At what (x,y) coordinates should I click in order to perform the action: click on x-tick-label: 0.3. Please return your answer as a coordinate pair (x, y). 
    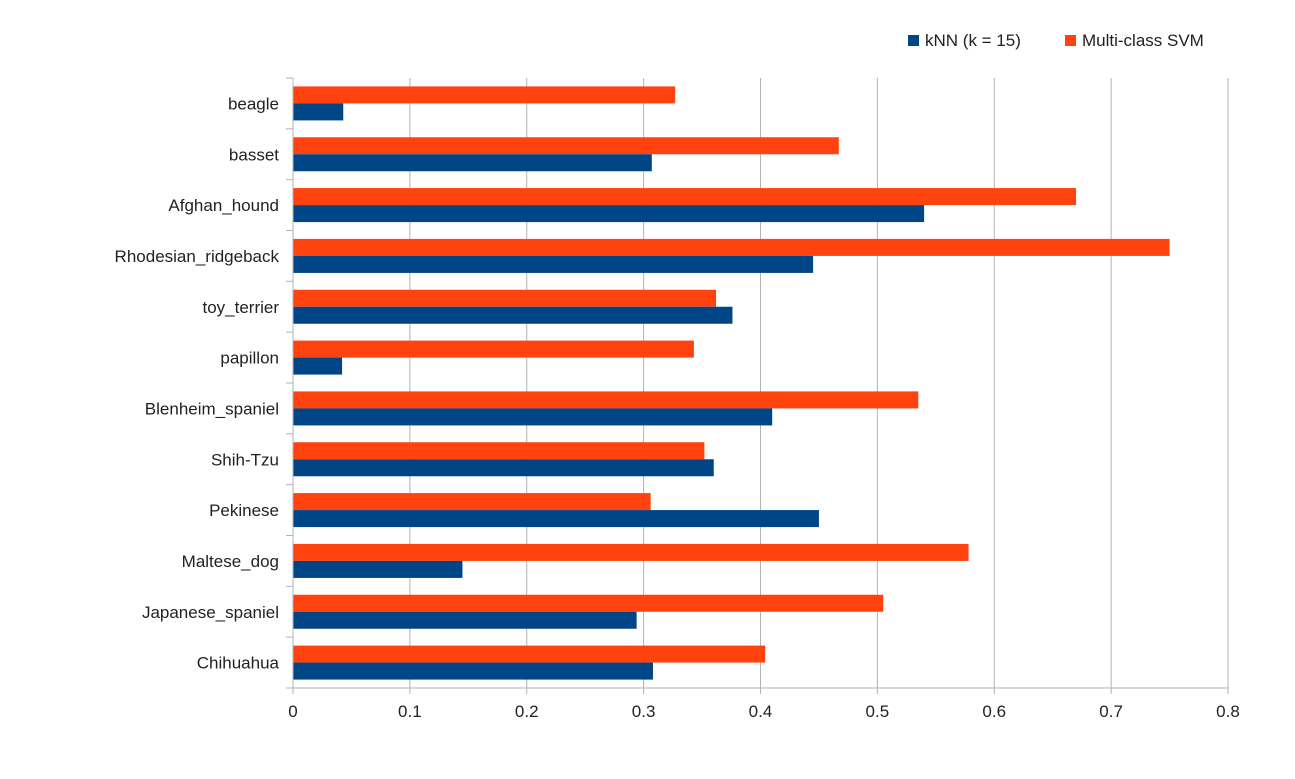
    Looking at the image, I should click on (644, 711).